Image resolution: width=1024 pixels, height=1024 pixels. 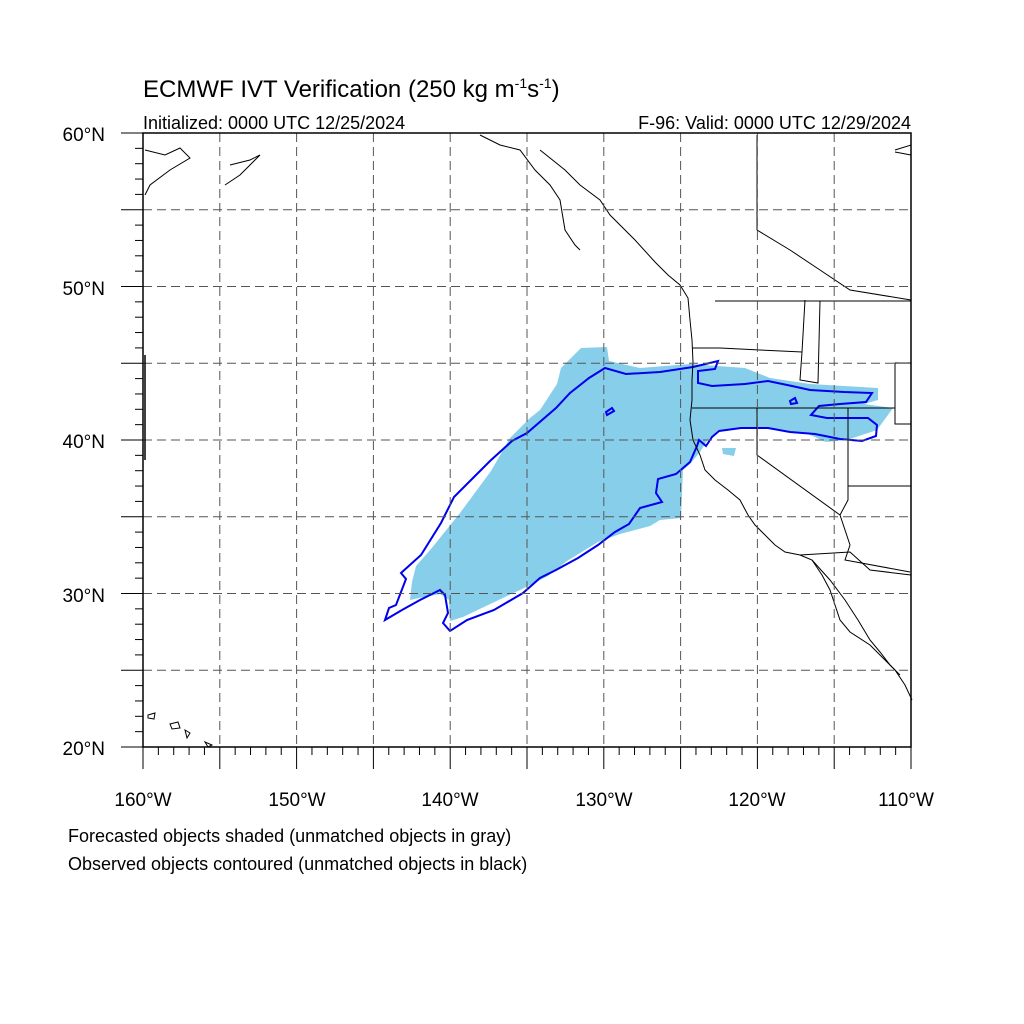 What do you see at coordinates (84, 135) in the screenshot?
I see `lat-label-60n: 60°N` at bounding box center [84, 135].